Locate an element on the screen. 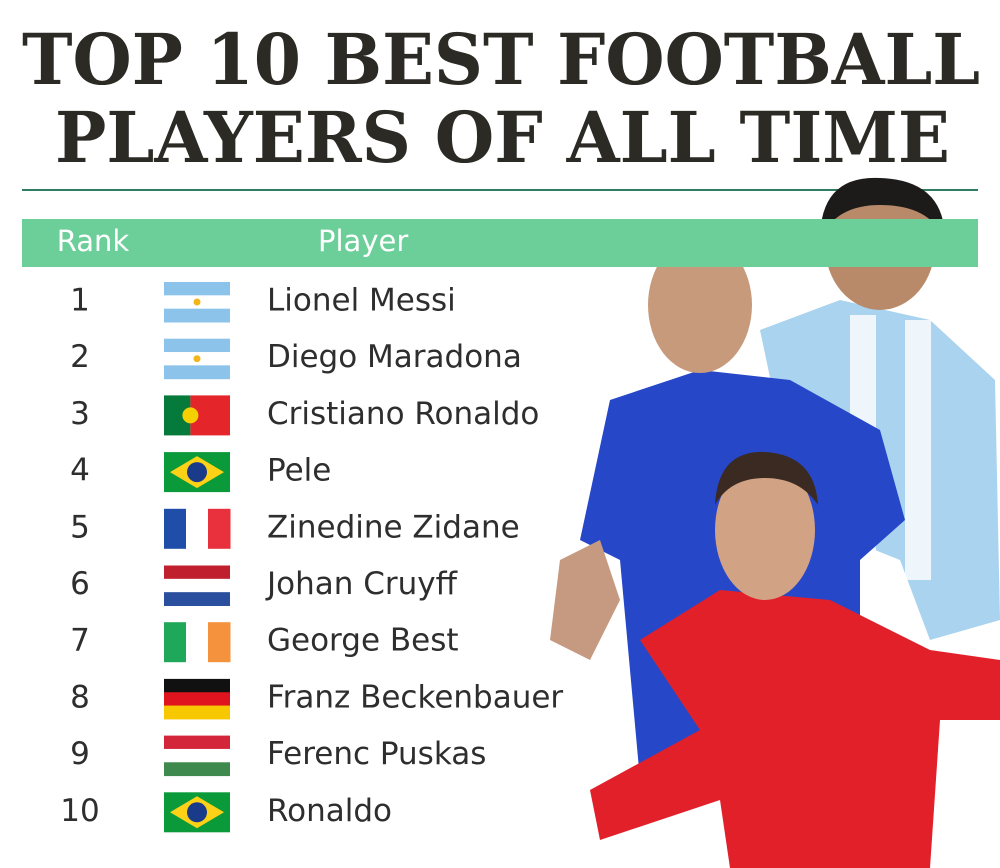  table-row: 10 Ronaldo is located at coordinates (226, 812).